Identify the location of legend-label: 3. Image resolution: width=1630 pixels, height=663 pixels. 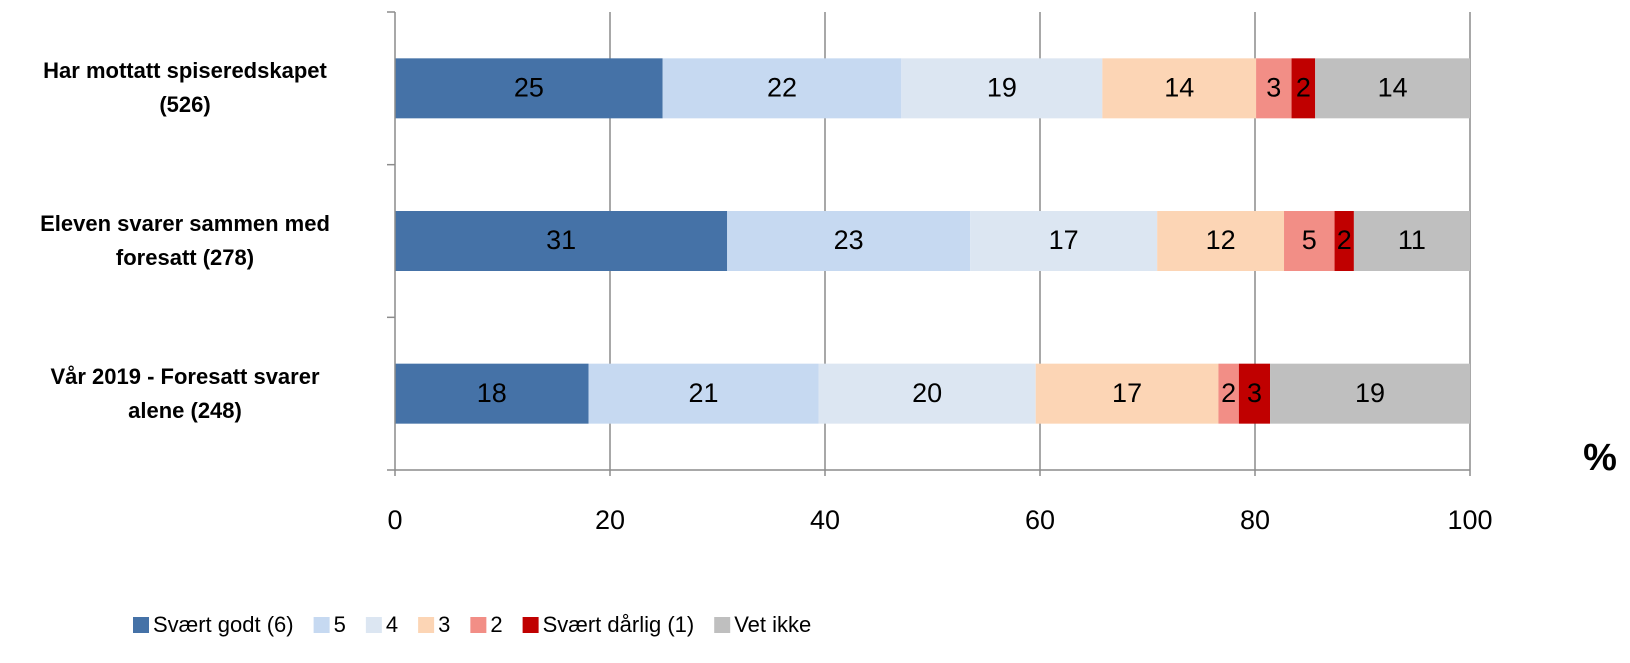
(444, 624).